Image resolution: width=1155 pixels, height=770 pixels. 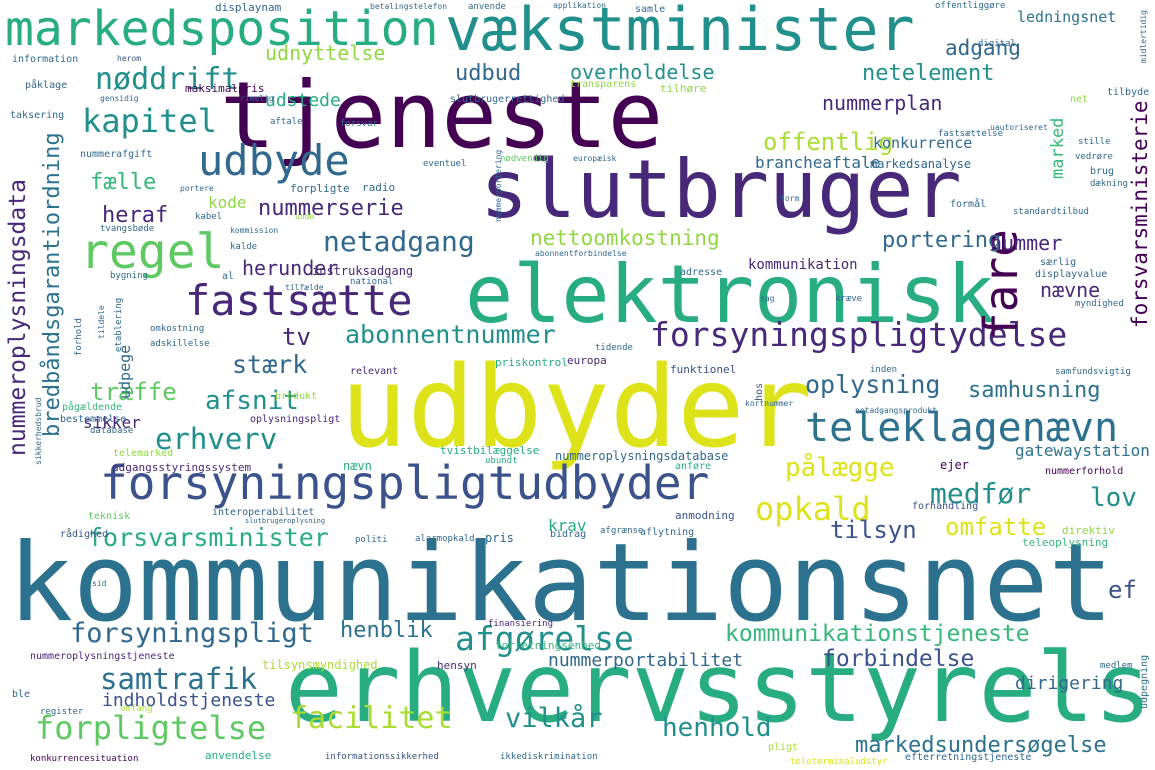 What do you see at coordinates (790, 198) in the screenshot?
I see `word-165: form` at bounding box center [790, 198].